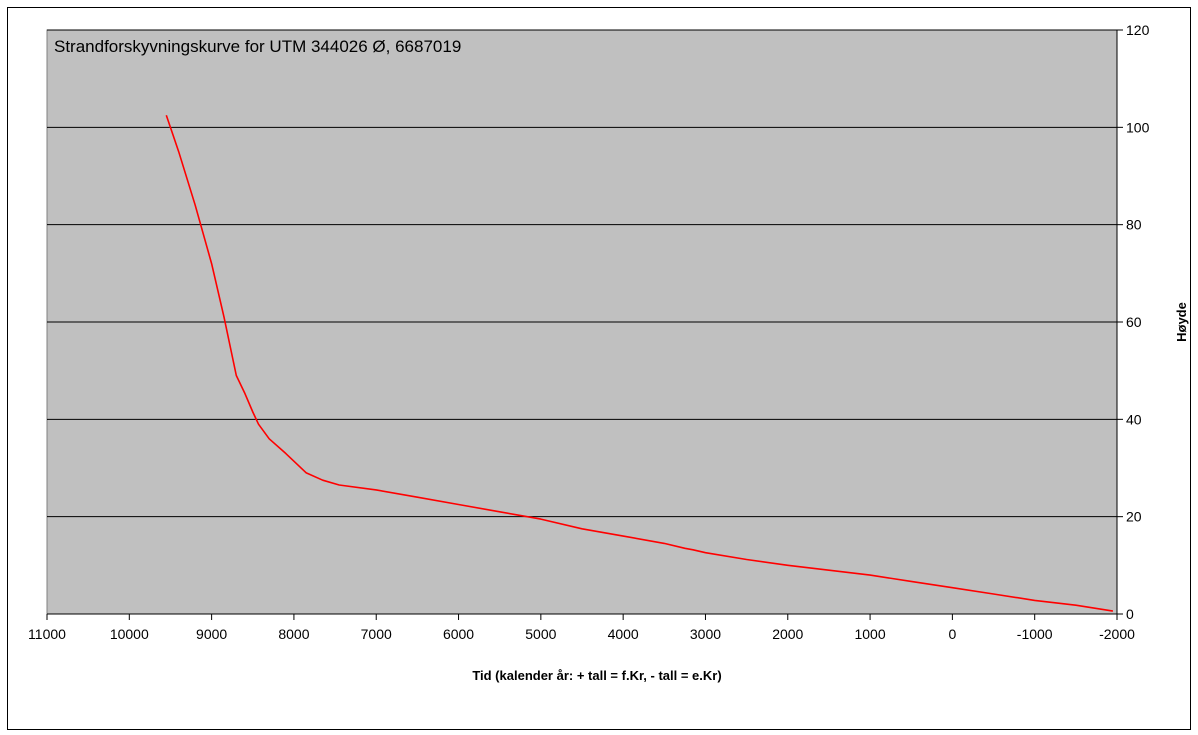 This screenshot has width=1198, height=735. Describe the element at coordinates (47, 634) in the screenshot. I see `x-tick-label: 11000` at that location.